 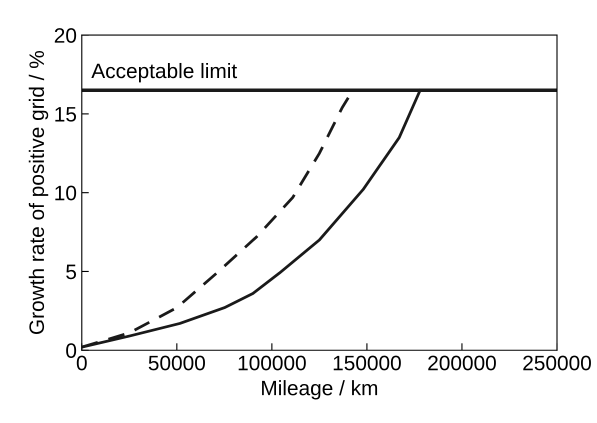 I want to click on x-tick-label: 0, so click(x=81, y=363).